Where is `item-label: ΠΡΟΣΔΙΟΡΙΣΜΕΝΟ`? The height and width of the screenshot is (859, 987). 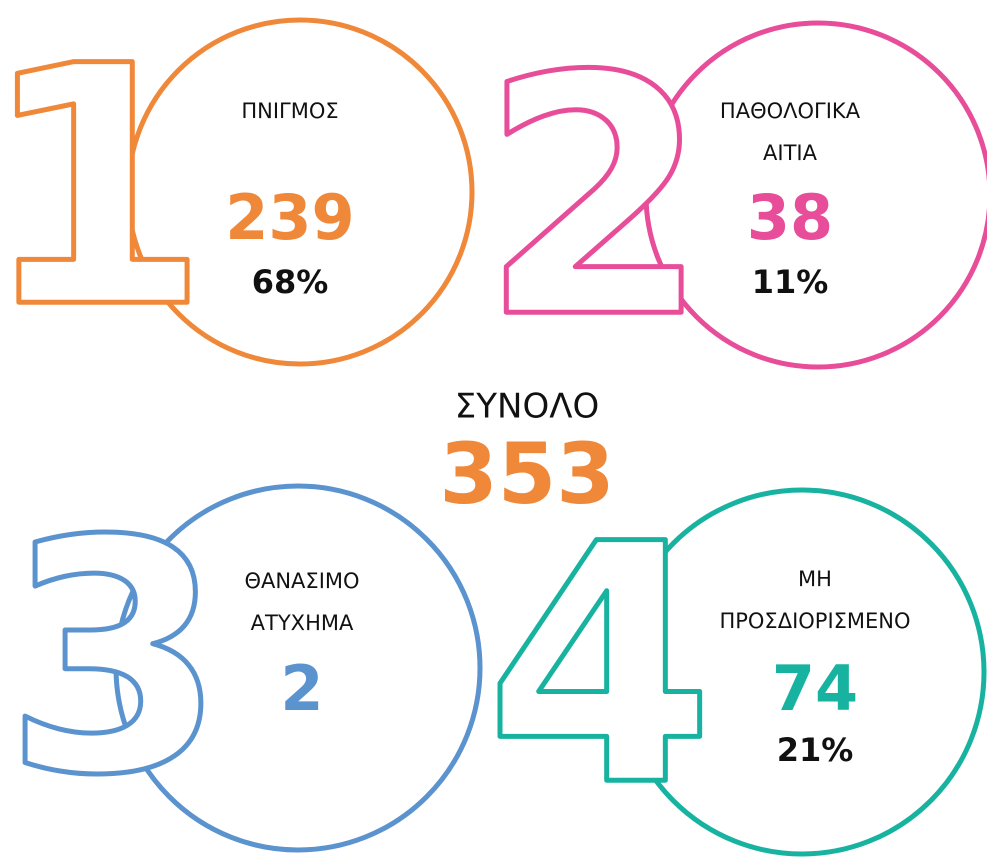 item-label: ΠΡΟΣΔΙΟΡΙΣΜΕΝΟ is located at coordinates (814, 621).